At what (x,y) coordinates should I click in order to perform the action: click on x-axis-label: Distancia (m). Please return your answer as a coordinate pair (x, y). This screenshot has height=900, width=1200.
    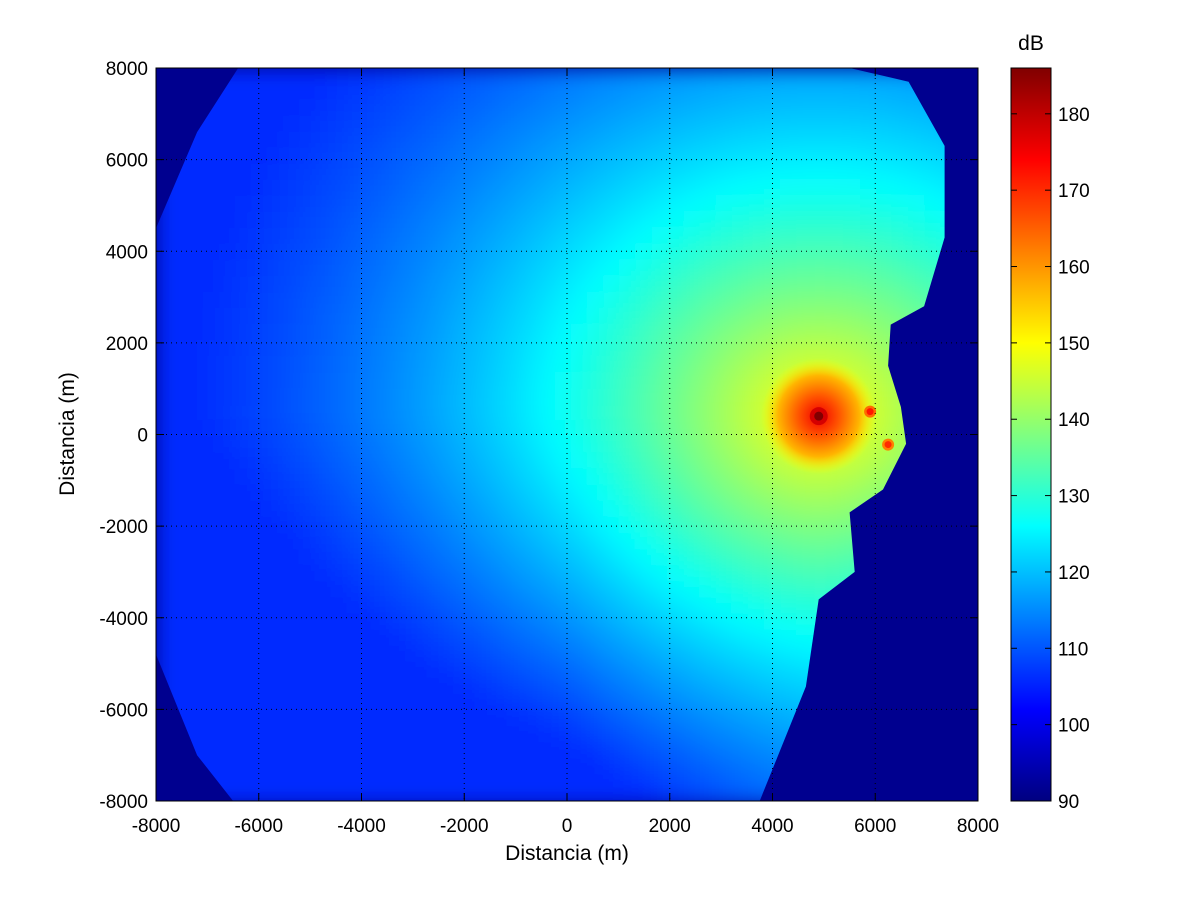
    Looking at the image, I should click on (567, 853).